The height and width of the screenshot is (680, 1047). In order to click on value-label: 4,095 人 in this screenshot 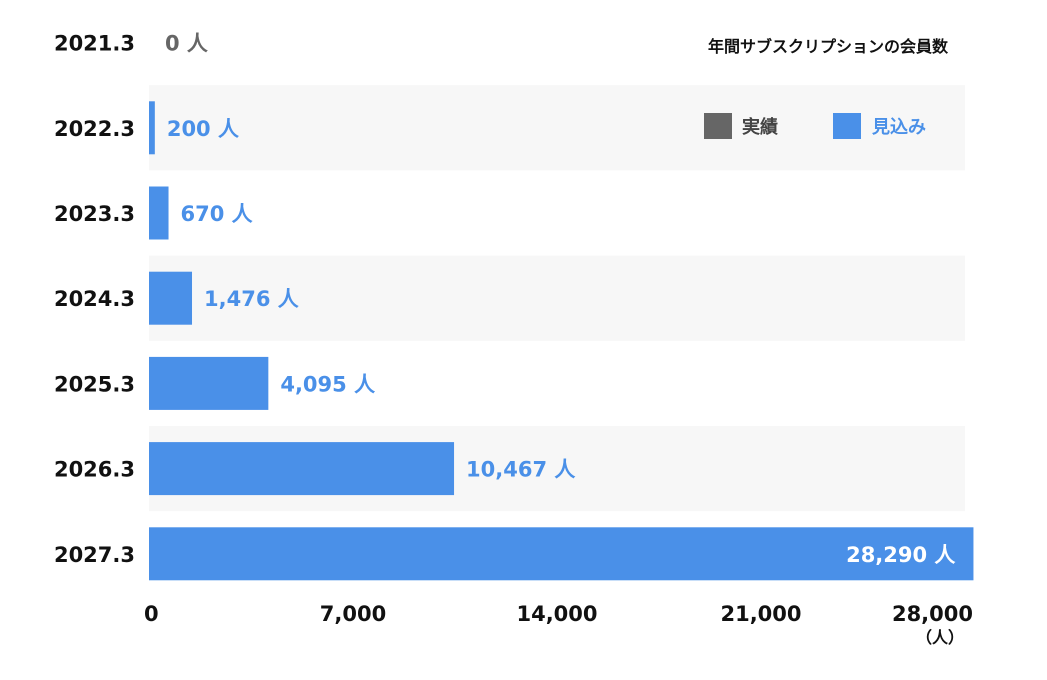, I will do `click(327, 384)`.